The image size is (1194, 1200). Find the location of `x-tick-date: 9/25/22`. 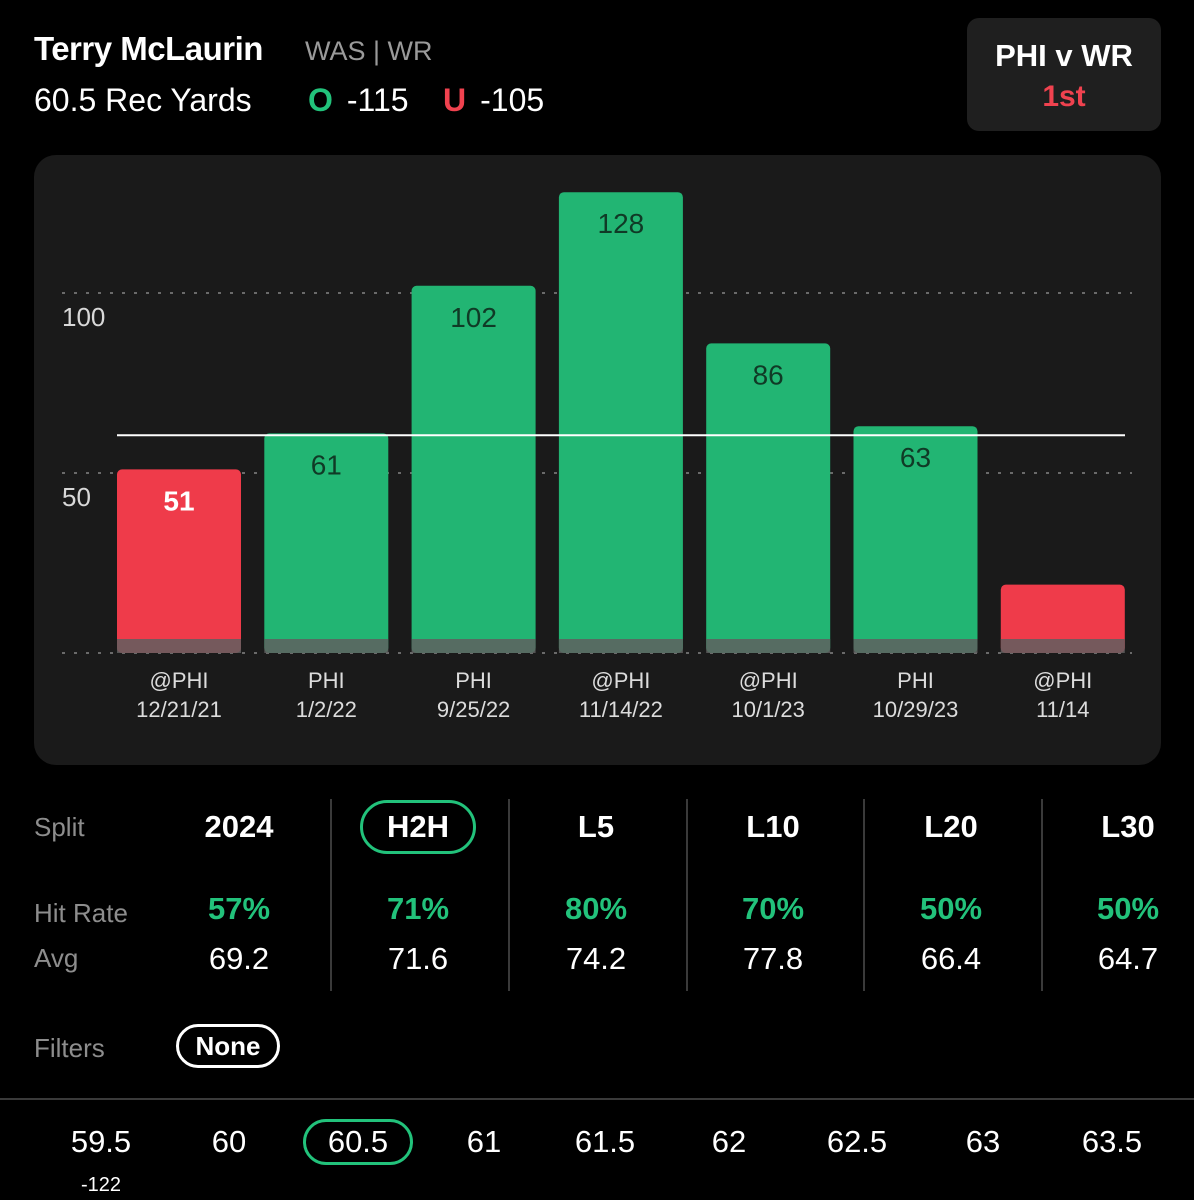

x-tick-date: 9/25/22 is located at coordinates (473, 709).